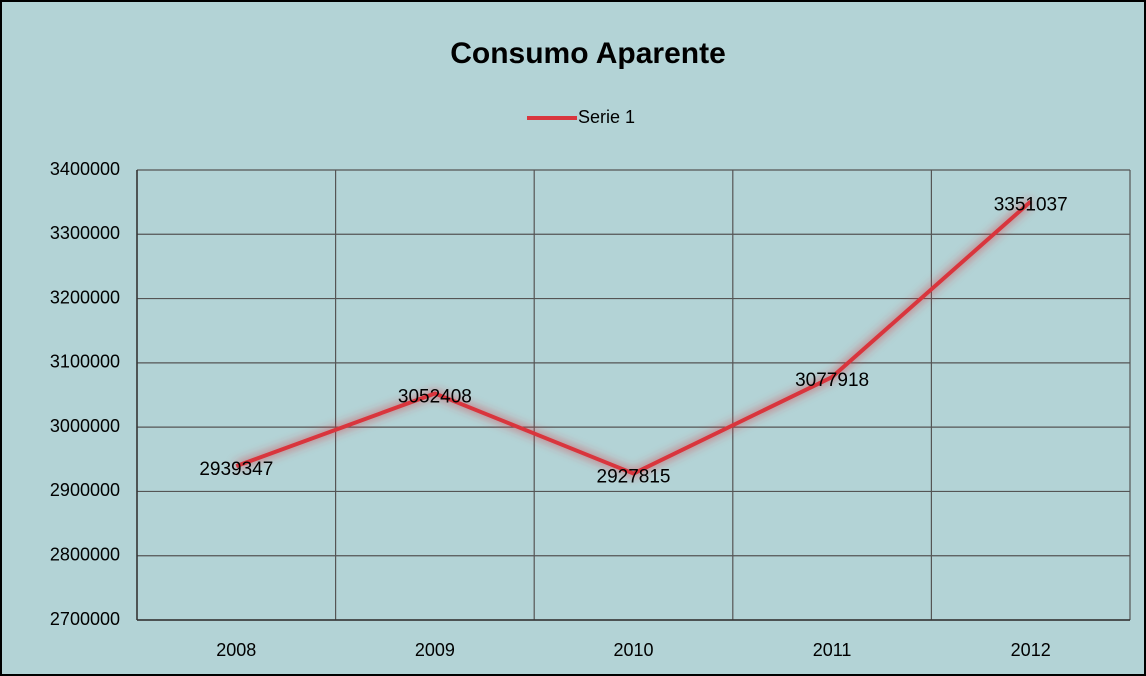 Image resolution: width=1146 pixels, height=676 pixels. Describe the element at coordinates (85, 297) in the screenshot. I see `y-tick-label: 3200000` at that location.